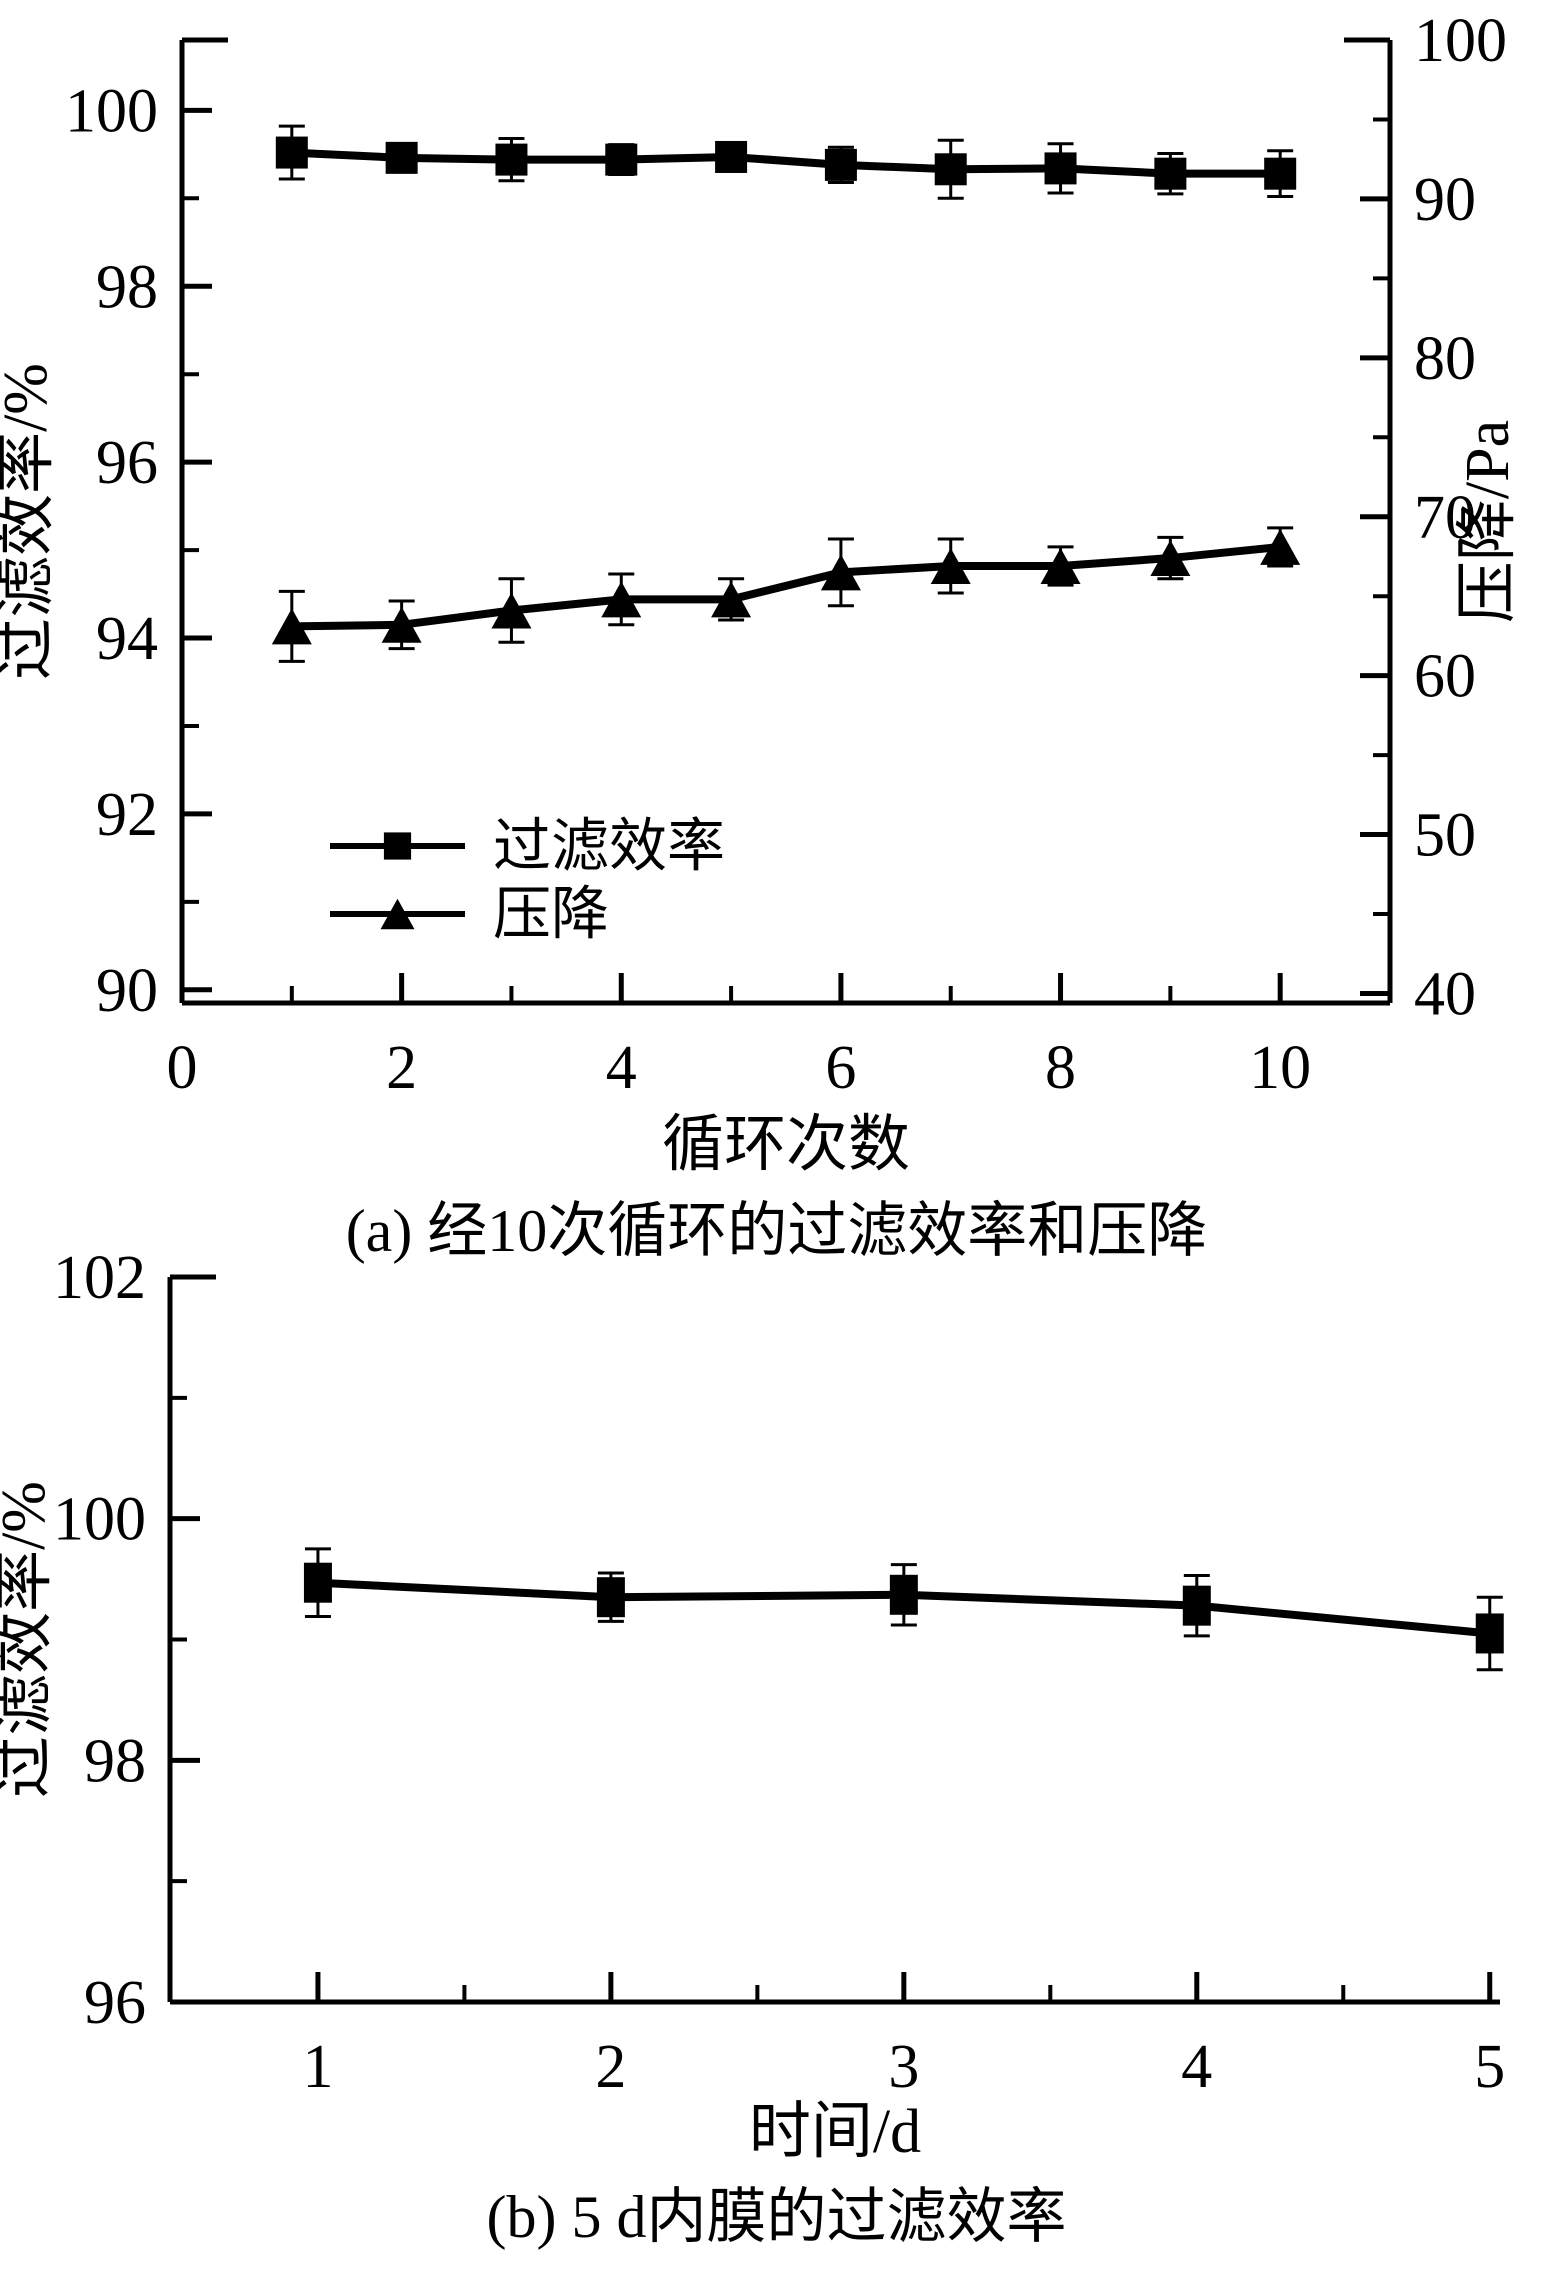  What do you see at coordinates (609, 846) in the screenshot?
I see `legend-label-filtration-efficiency: 过滤效率` at bounding box center [609, 846].